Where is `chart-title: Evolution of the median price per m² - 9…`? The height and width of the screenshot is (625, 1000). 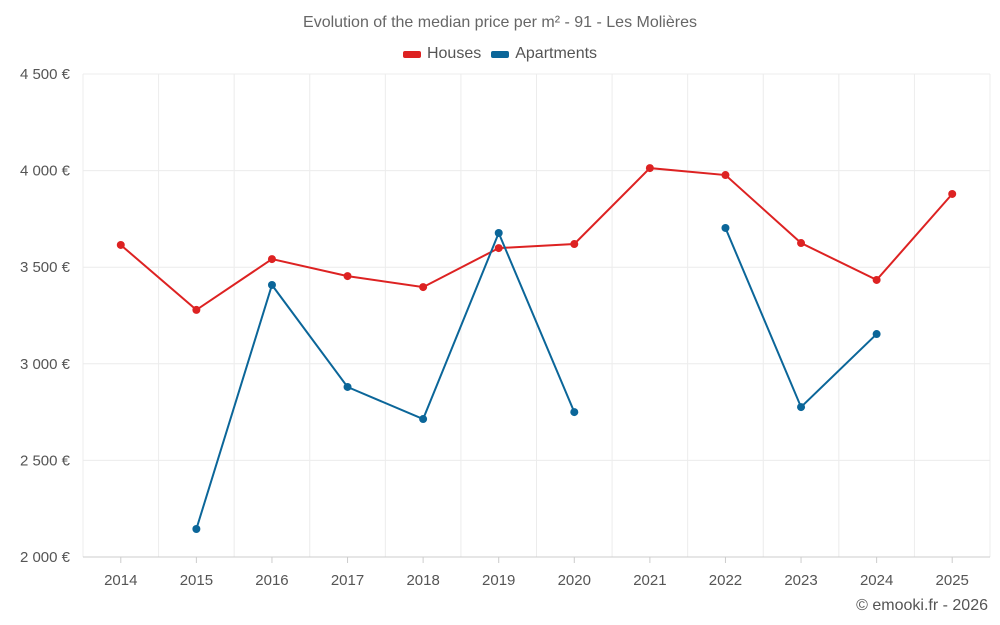
chart-title: Evolution of the median price per m² - 9… is located at coordinates (500, 22).